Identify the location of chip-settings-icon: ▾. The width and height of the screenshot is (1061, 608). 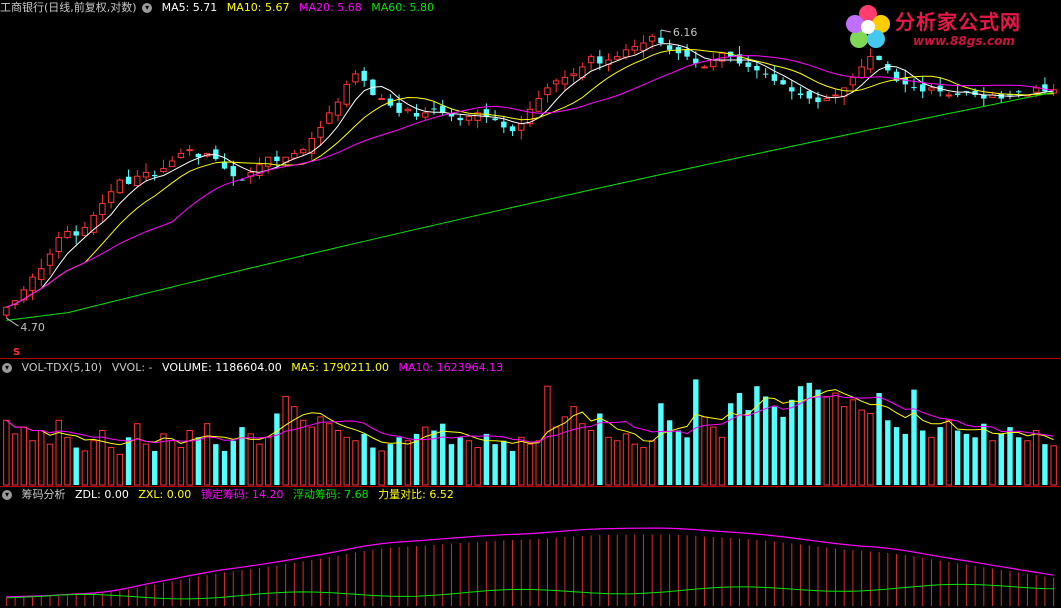
(7, 495).